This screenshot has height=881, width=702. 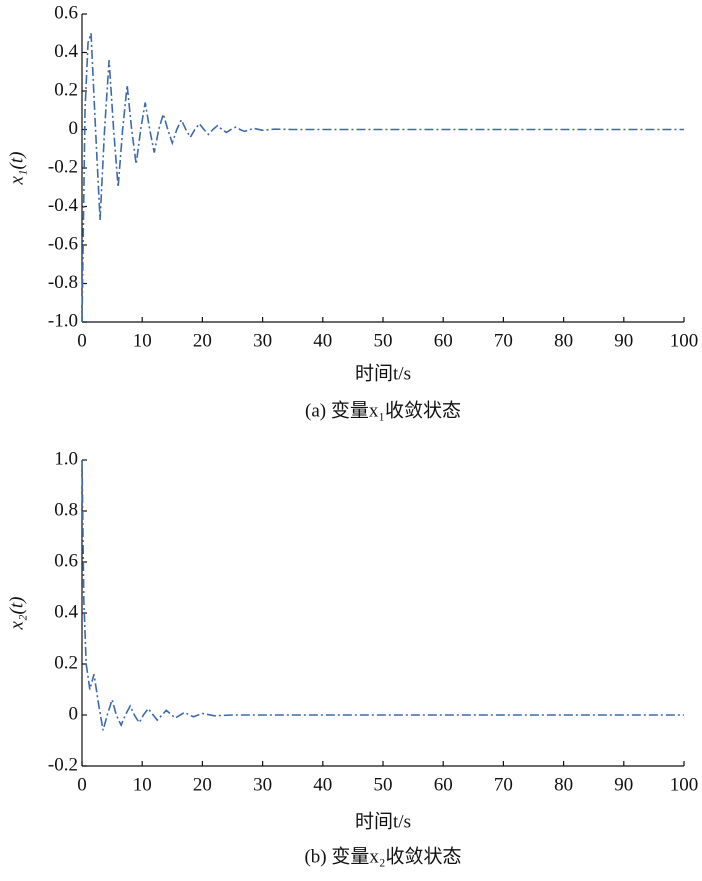 What do you see at coordinates (63, 243) in the screenshot?
I see `y-tick-label: -0.6` at bounding box center [63, 243].